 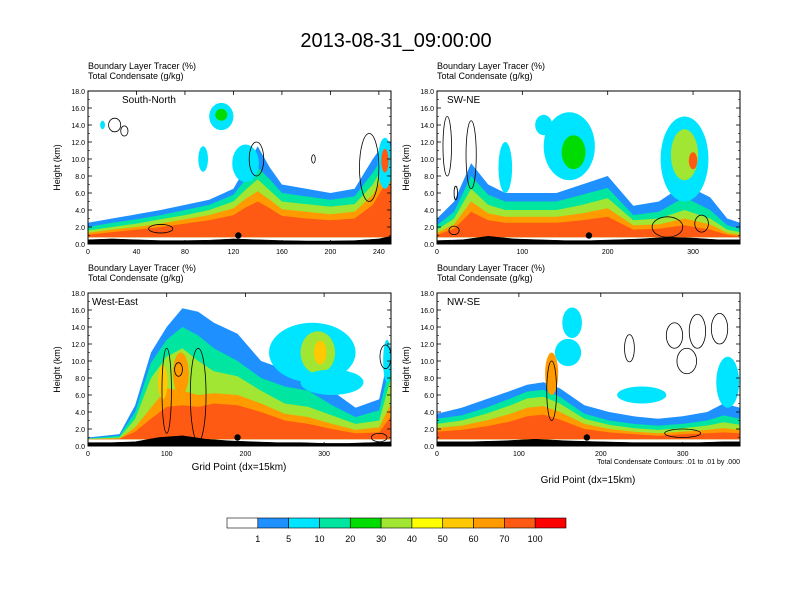 I want to click on x-tick-label: 240, so click(x=379, y=252).